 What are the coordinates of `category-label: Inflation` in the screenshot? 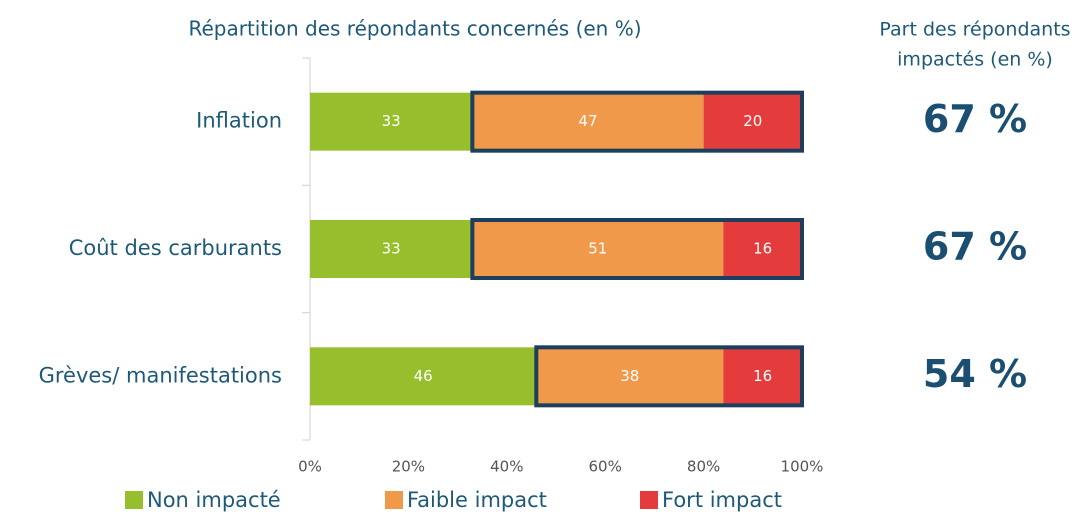 It's located at (239, 121).